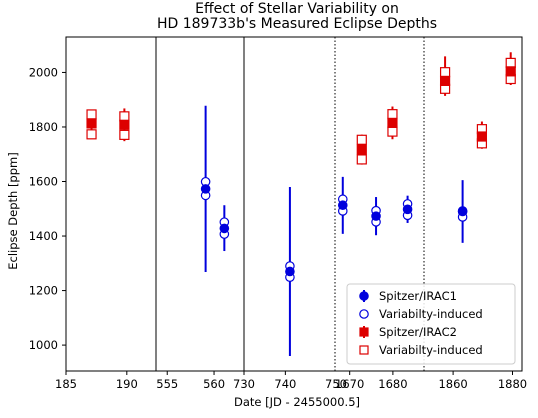  I want to click on x-tick-label: 750, so click(336, 384).